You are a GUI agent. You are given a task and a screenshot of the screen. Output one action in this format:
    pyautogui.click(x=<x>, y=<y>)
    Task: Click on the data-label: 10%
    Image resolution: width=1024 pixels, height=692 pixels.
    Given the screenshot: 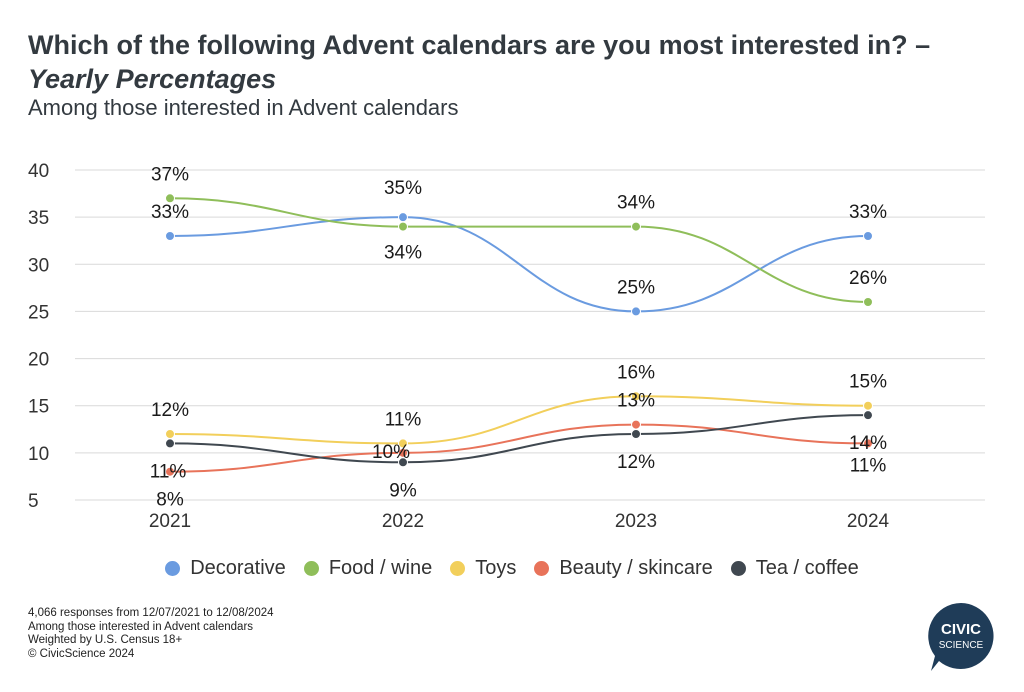 What is the action you would take?
    pyautogui.click(x=391, y=452)
    